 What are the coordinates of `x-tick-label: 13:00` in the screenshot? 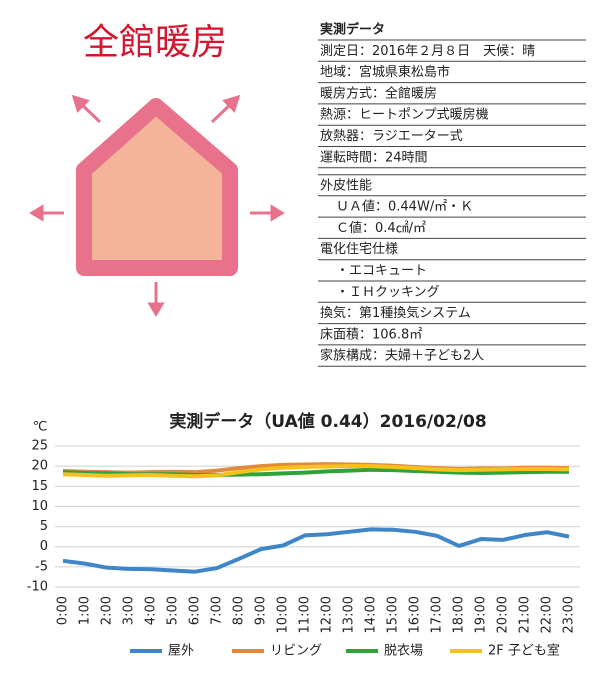 It's located at (349, 614).